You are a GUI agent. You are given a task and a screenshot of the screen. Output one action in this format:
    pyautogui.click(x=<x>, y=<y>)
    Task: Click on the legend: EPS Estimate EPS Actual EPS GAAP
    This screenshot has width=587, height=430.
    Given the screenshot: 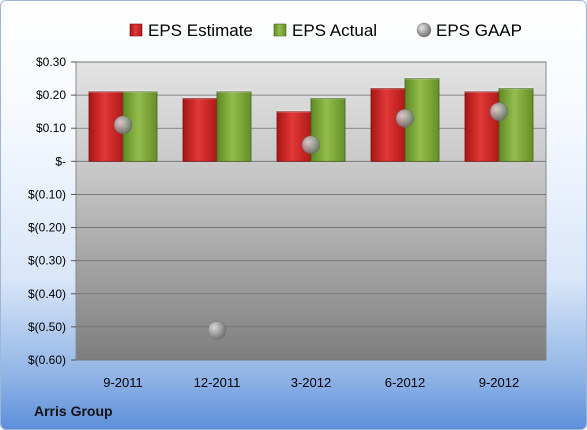 What is the action you would take?
    pyautogui.click(x=325, y=30)
    